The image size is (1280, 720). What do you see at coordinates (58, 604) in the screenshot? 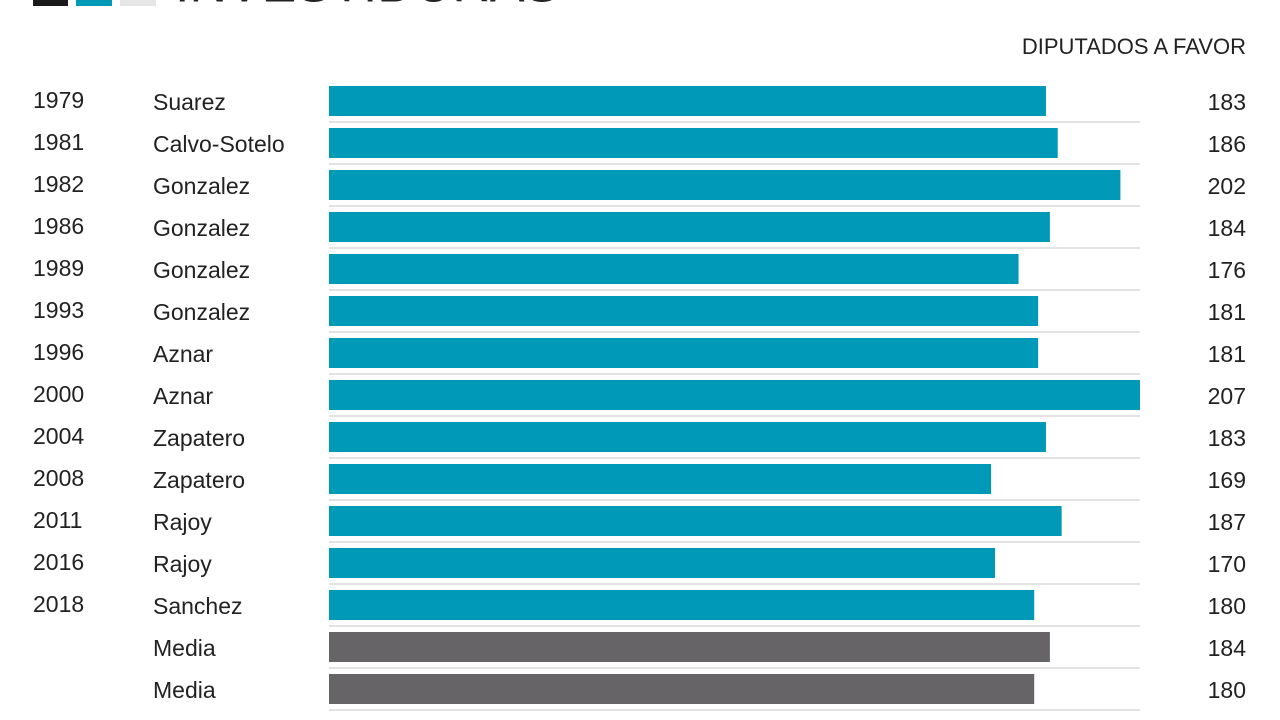
I see `year-label: 2018` at bounding box center [58, 604].